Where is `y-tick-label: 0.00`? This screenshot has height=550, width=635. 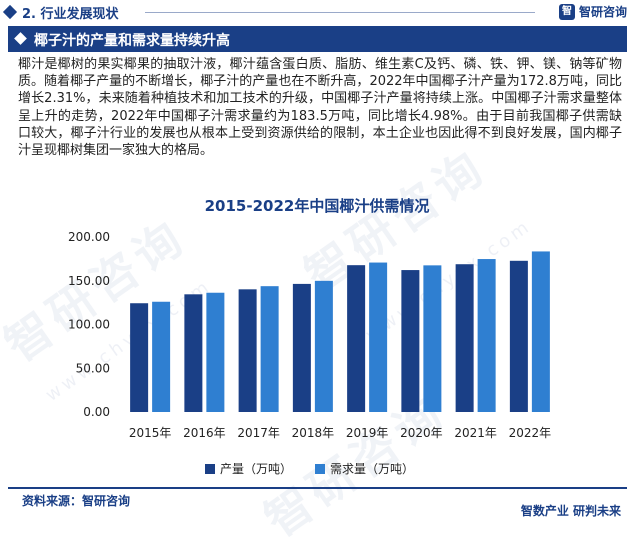 y-tick-label: 0.00 is located at coordinates (96, 412).